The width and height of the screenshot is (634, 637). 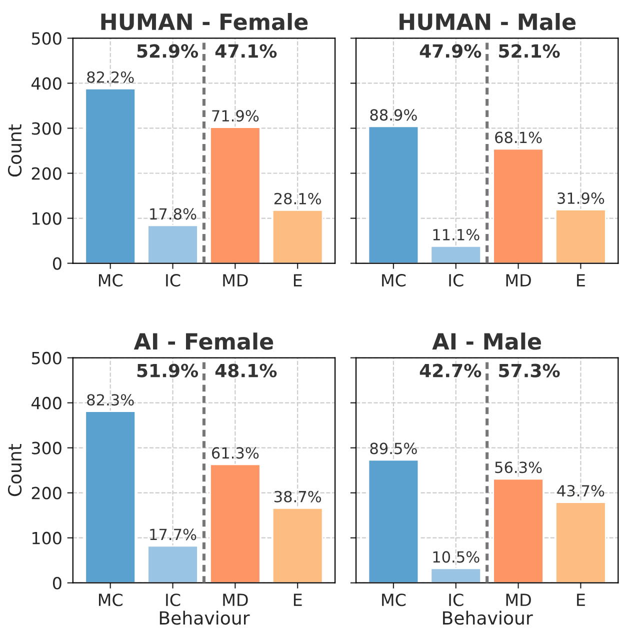 I want to click on annotation: 11.1%, so click(x=456, y=234).